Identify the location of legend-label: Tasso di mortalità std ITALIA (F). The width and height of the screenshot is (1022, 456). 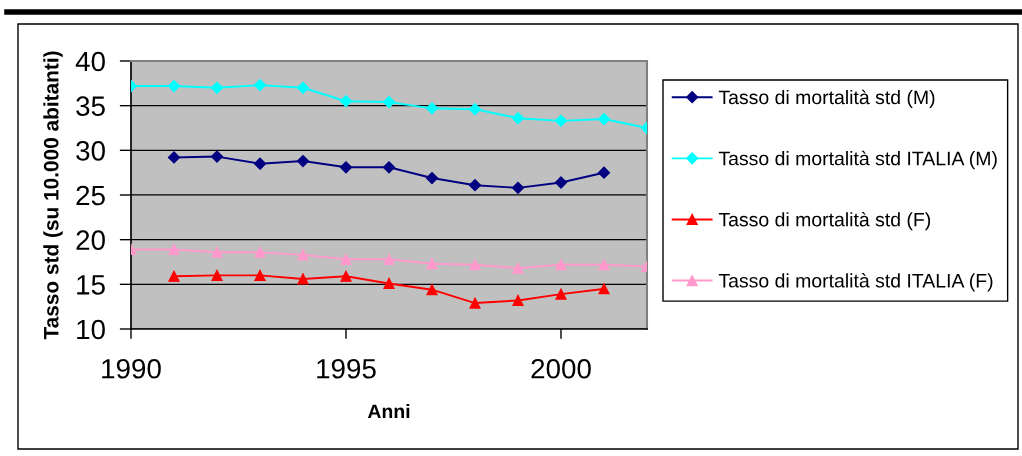
(855, 282).